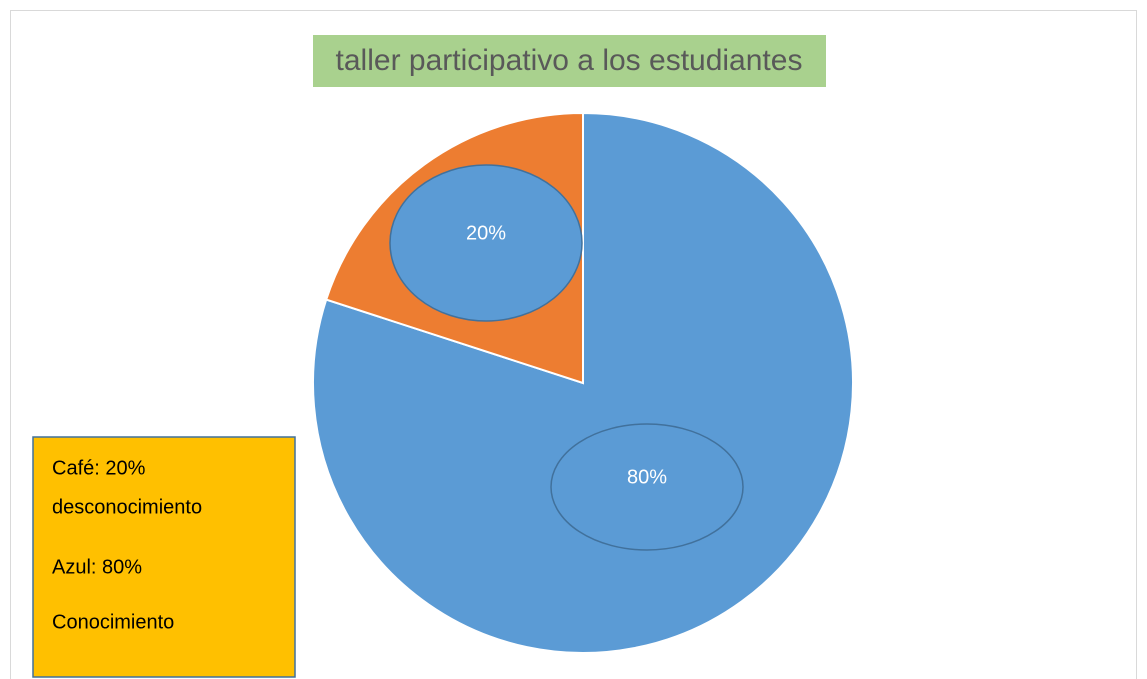  What do you see at coordinates (99, 468) in the screenshot?
I see `annotation: Café: 20%` at bounding box center [99, 468].